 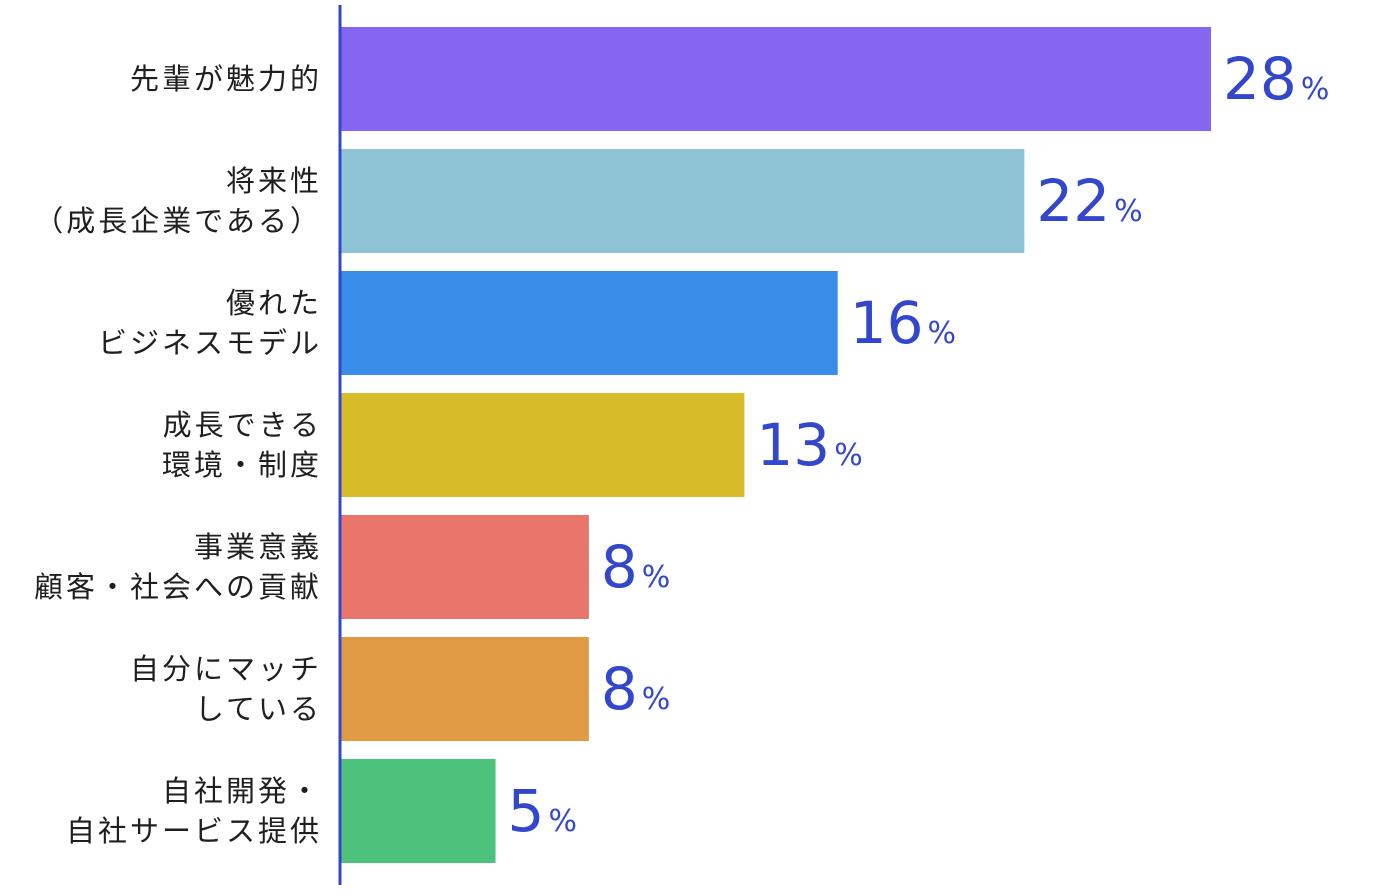 I want to click on category-label-4-line-1: 顧客・社会への貢献, so click(x=178, y=587).